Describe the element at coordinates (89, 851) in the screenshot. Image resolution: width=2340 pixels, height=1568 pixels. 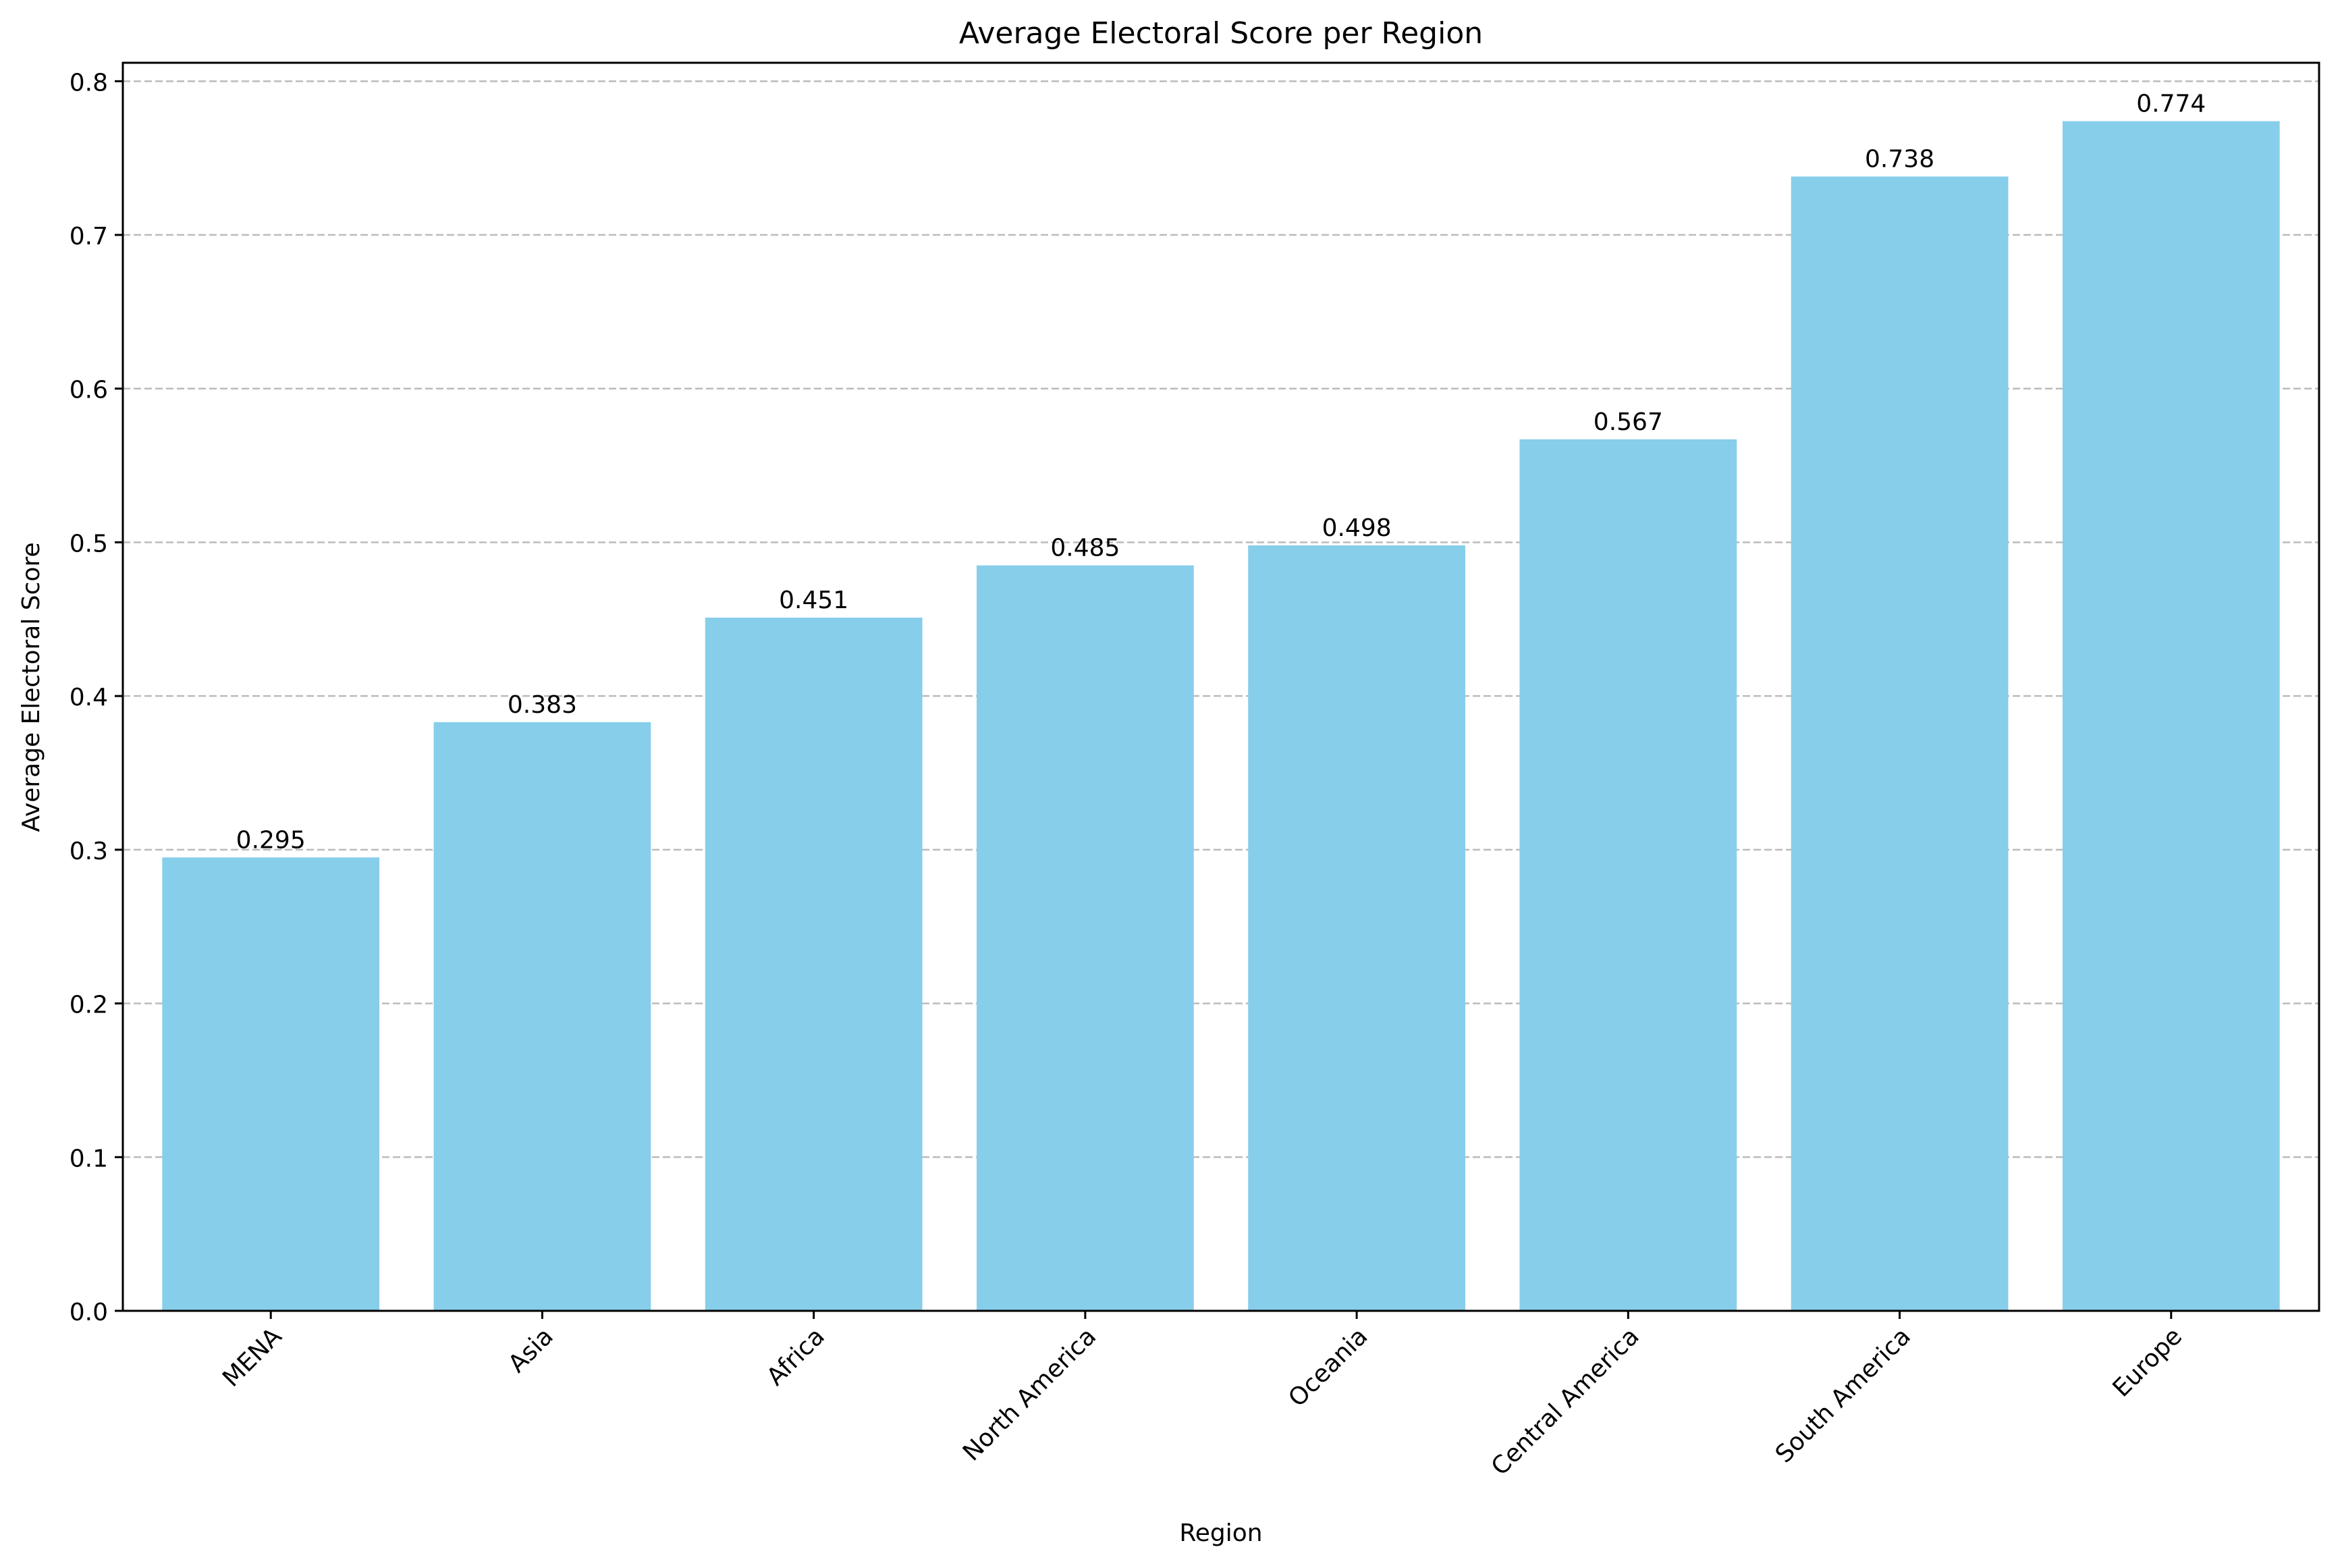
I see `y-tick-label: 0.3` at that location.